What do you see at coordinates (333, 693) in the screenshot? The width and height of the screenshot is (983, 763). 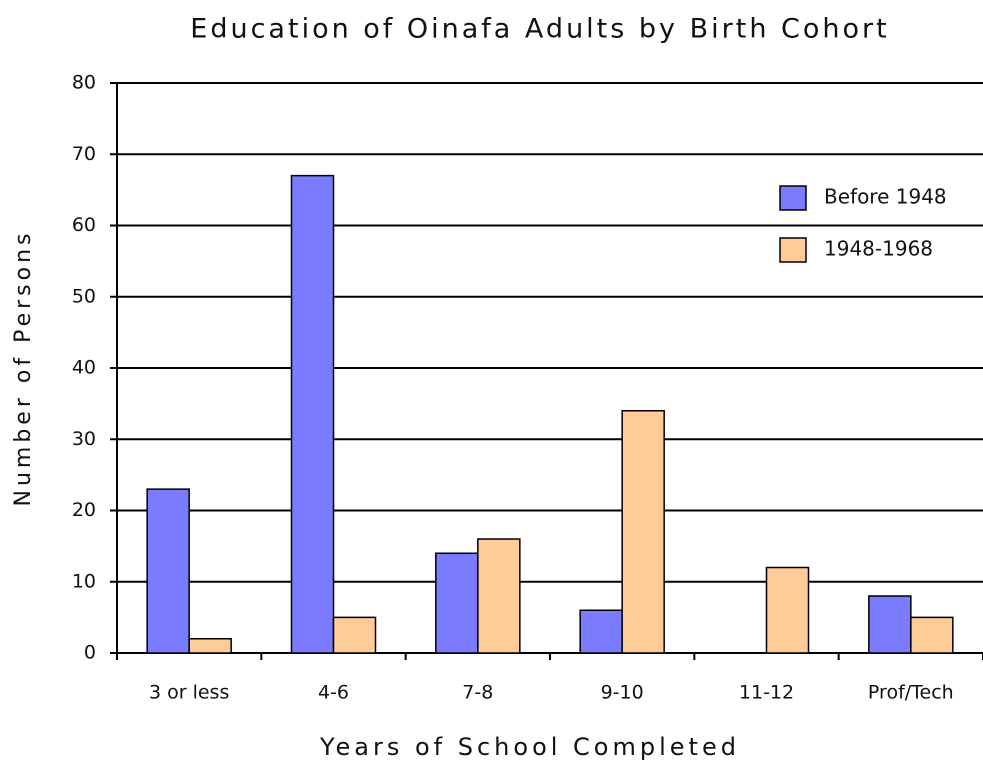 I see `x-tick-label: 4-6` at bounding box center [333, 693].